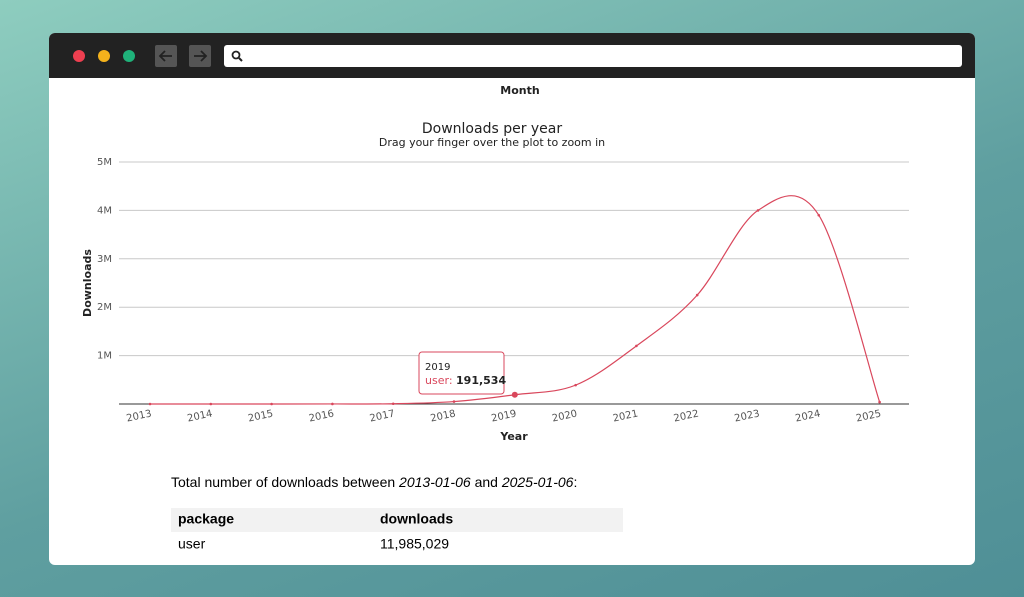  I want to click on summary-text: and, so click(486, 482).